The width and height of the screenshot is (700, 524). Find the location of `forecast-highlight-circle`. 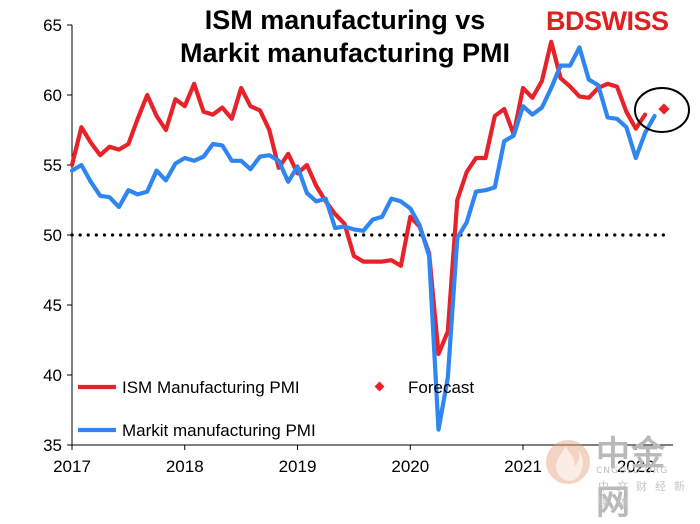

forecast-highlight-circle is located at coordinates (661, 110).